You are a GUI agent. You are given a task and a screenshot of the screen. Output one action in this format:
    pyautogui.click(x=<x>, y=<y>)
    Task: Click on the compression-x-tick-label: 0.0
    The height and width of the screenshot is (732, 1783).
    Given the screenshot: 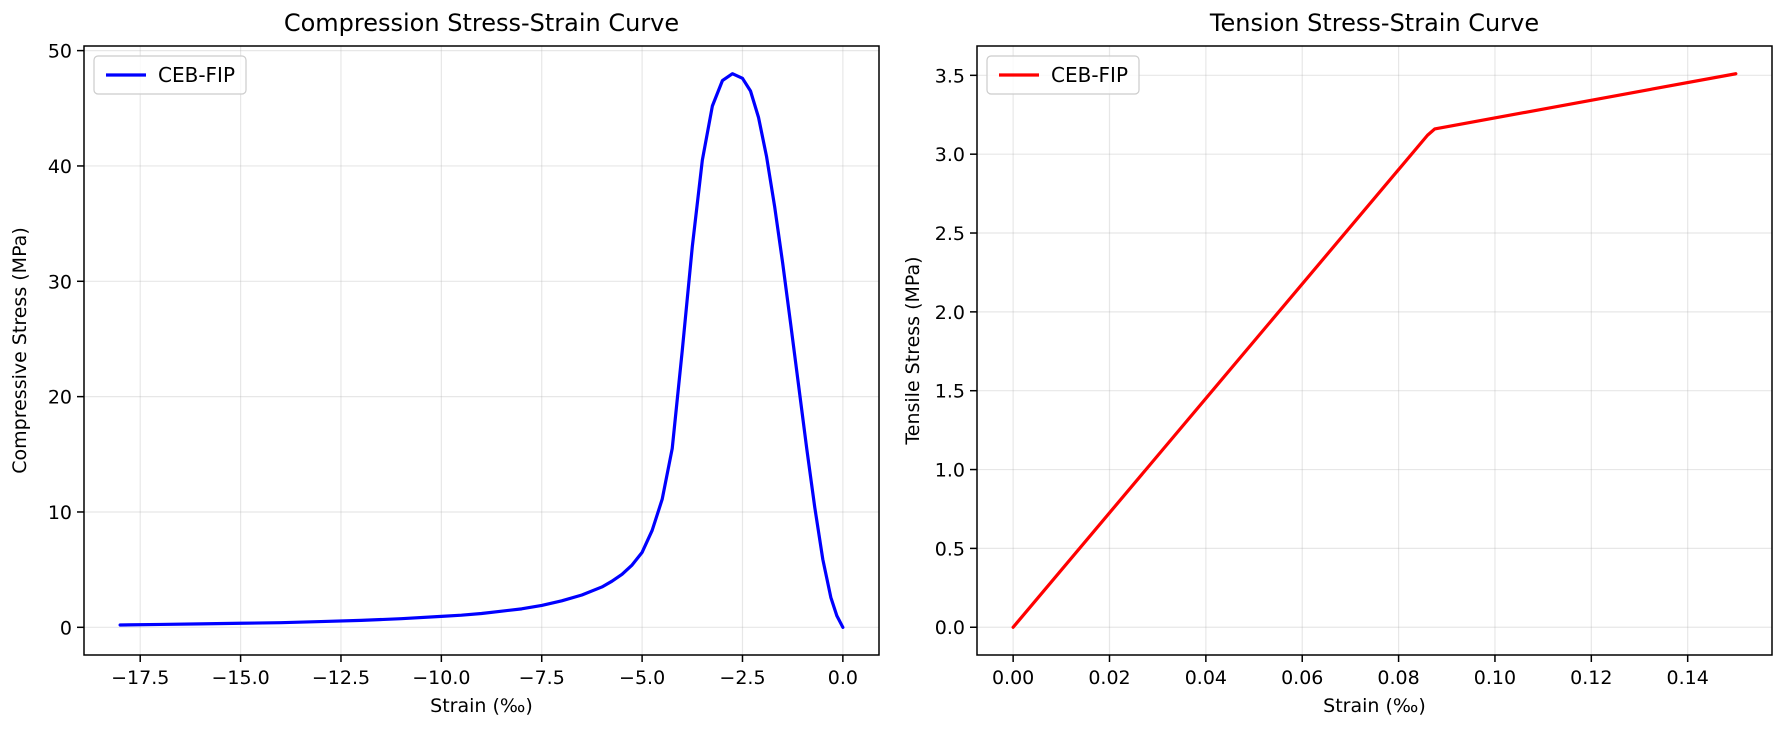 What is the action you would take?
    pyautogui.click(x=843, y=678)
    